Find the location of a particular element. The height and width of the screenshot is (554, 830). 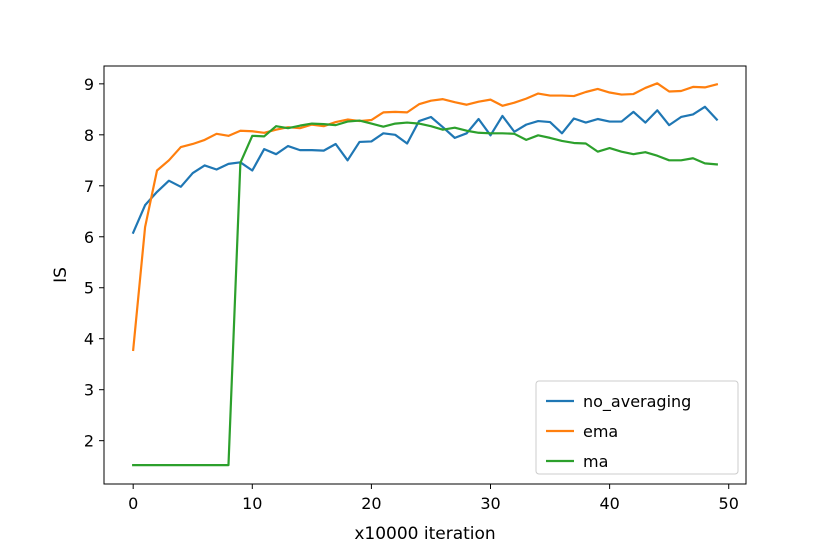

y-tick-label: 2 is located at coordinates (89, 441).